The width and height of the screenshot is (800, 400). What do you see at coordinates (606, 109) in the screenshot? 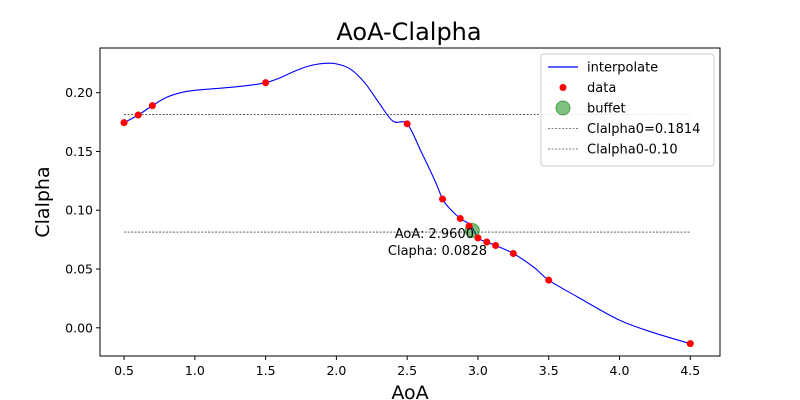
I see `legend-label: buffet` at bounding box center [606, 109].